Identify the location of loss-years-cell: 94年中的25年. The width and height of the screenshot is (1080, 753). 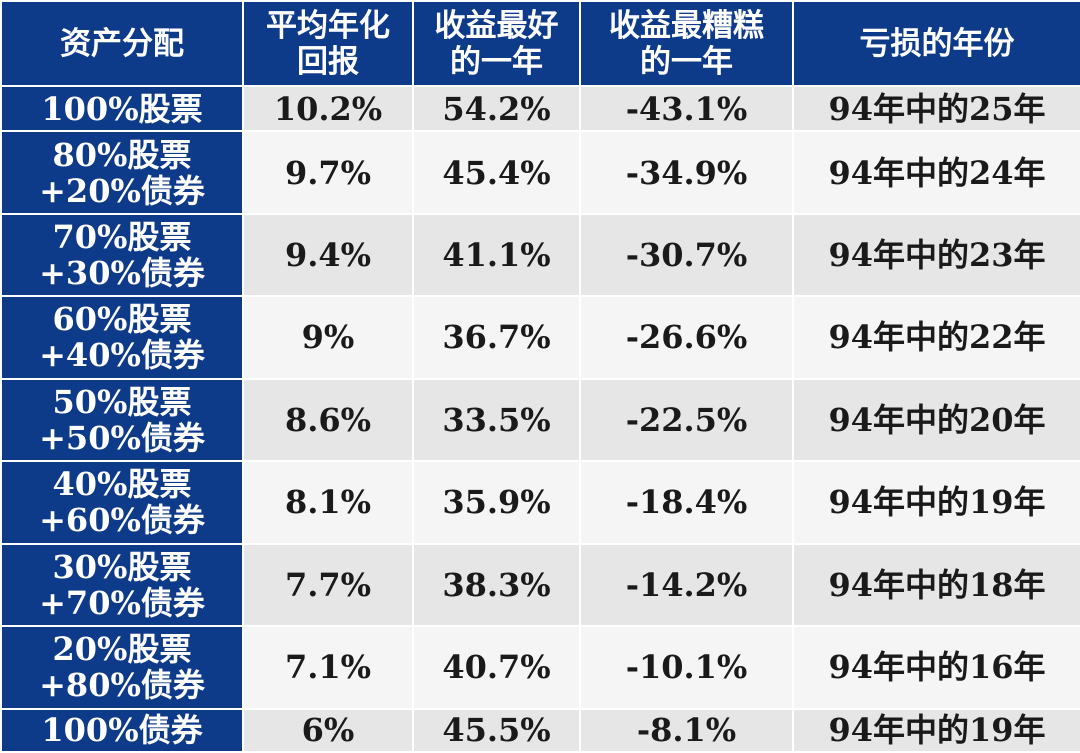
(936, 108).